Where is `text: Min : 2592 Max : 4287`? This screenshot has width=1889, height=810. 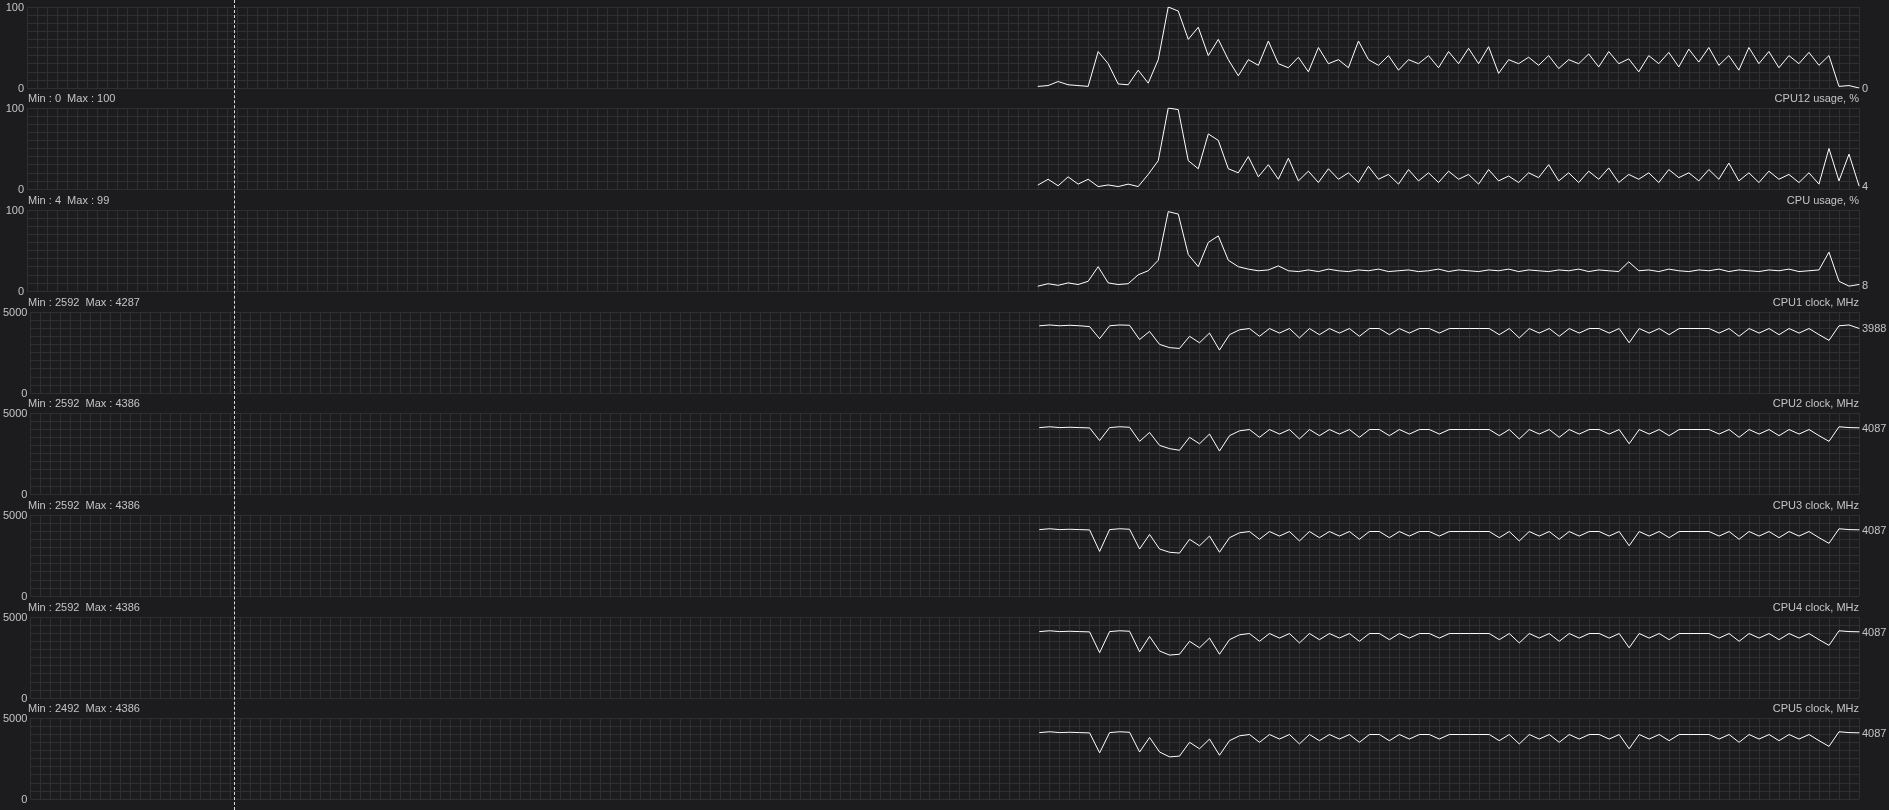
text: Min : 2592 Max : 4287 is located at coordinates (84, 301).